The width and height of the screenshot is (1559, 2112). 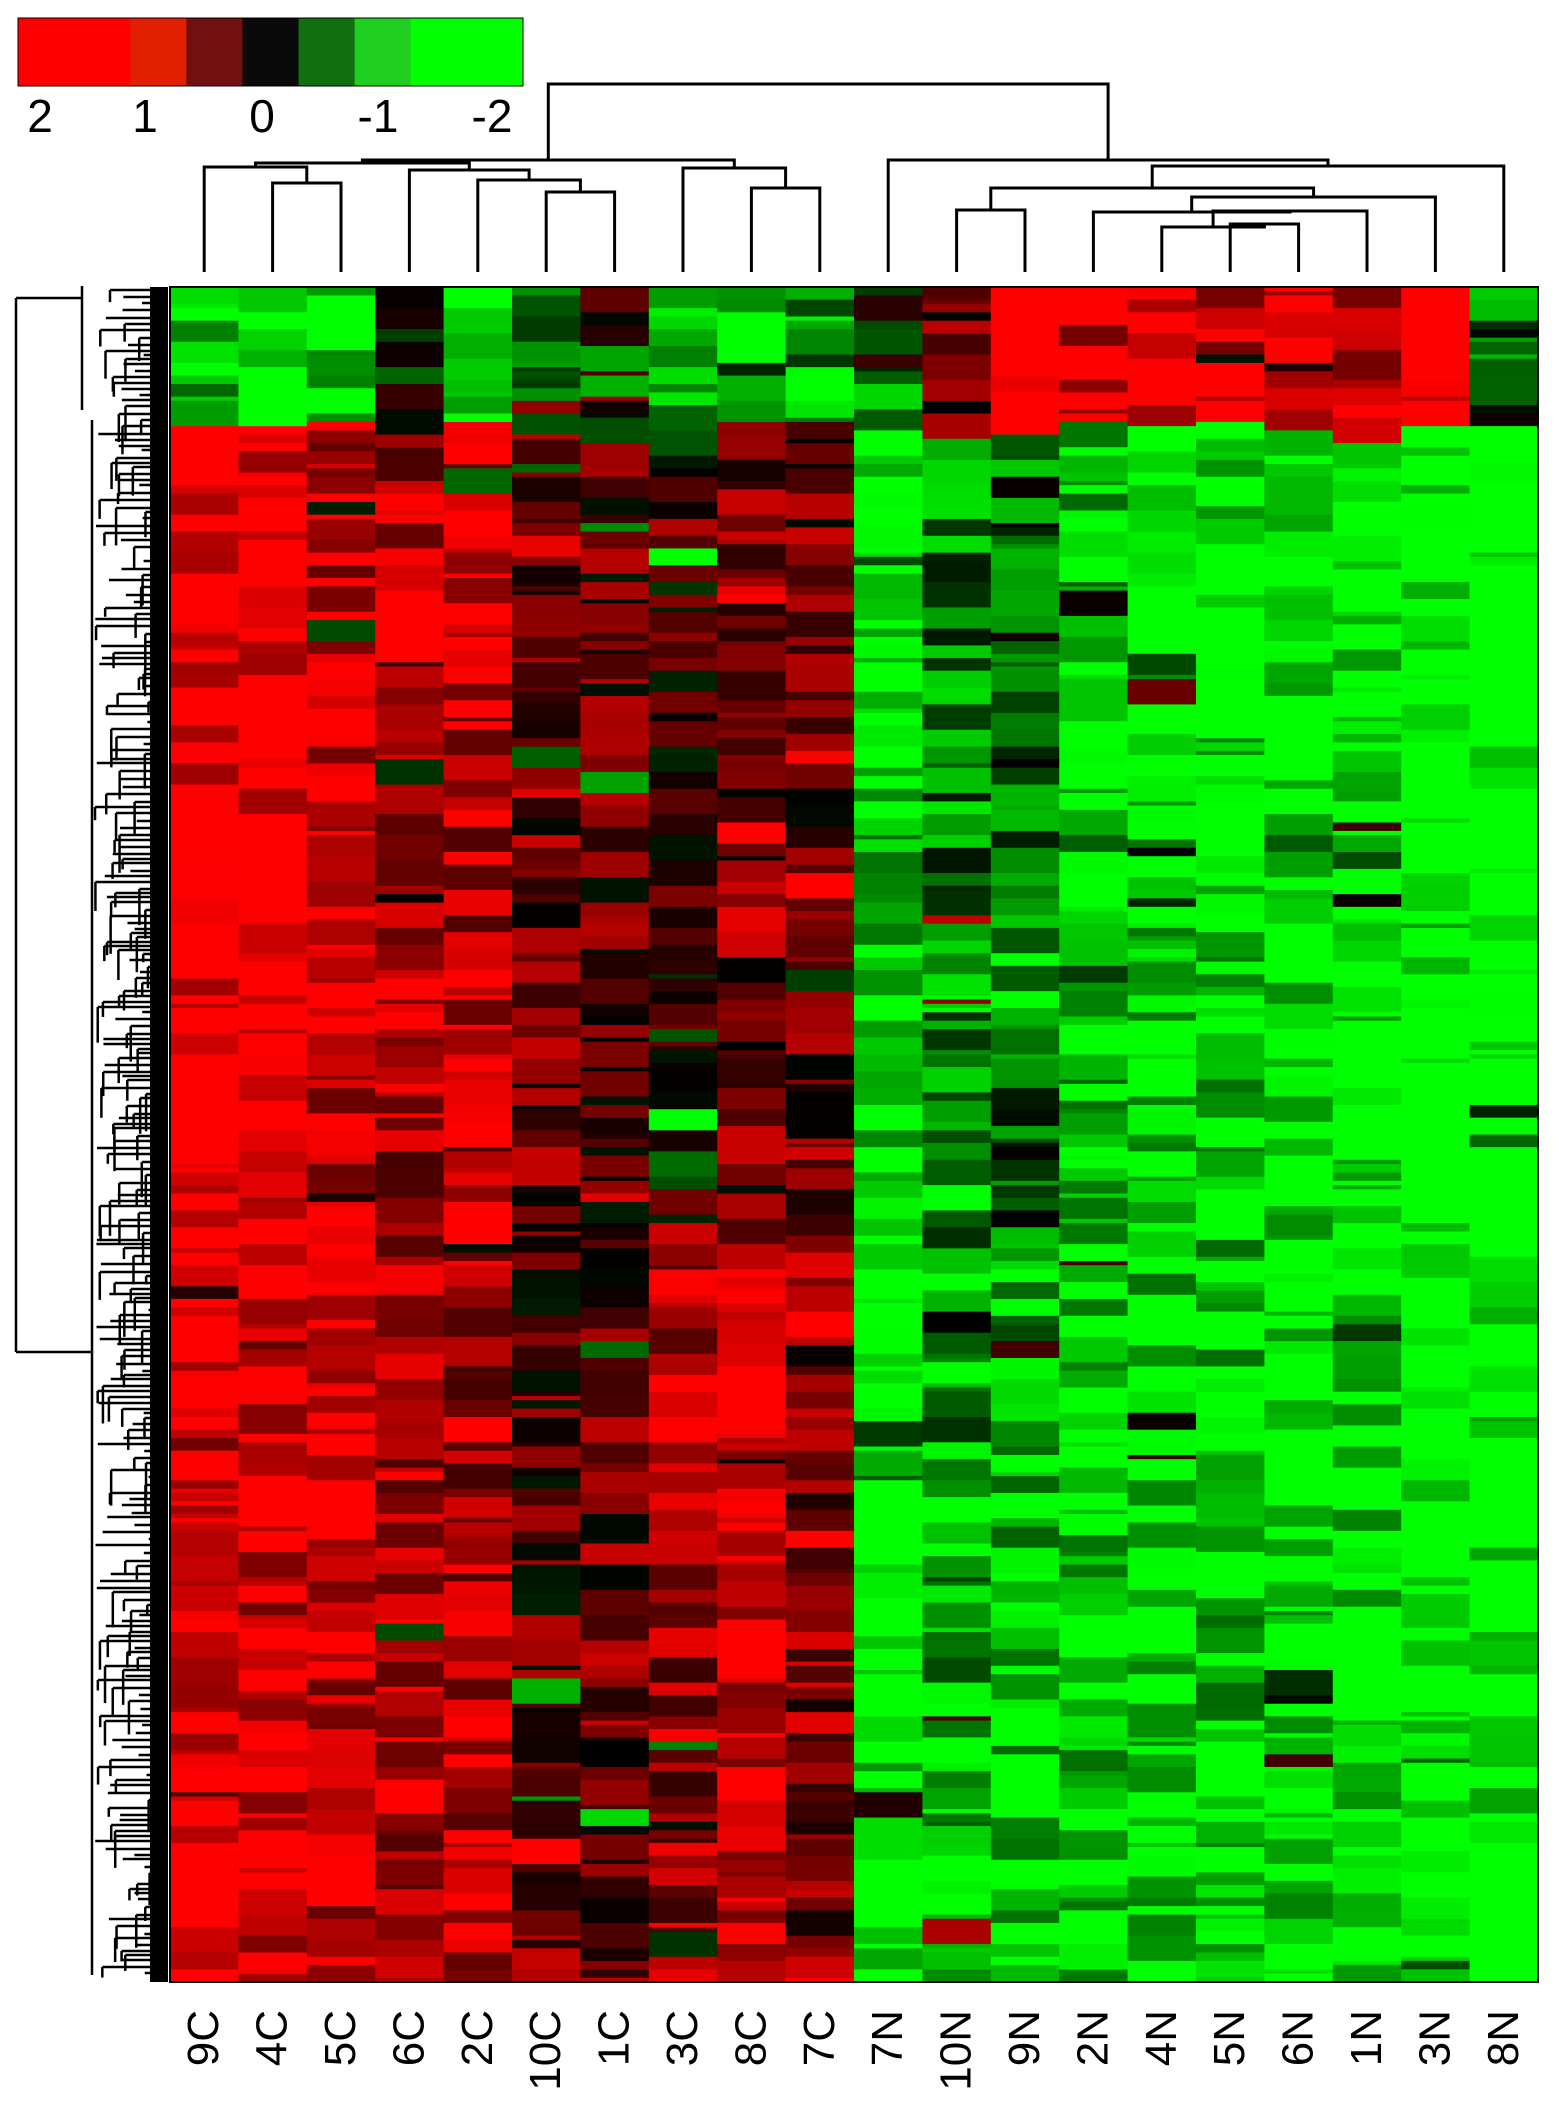 I want to click on dendrogram-branch, so click(x=1328, y=218).